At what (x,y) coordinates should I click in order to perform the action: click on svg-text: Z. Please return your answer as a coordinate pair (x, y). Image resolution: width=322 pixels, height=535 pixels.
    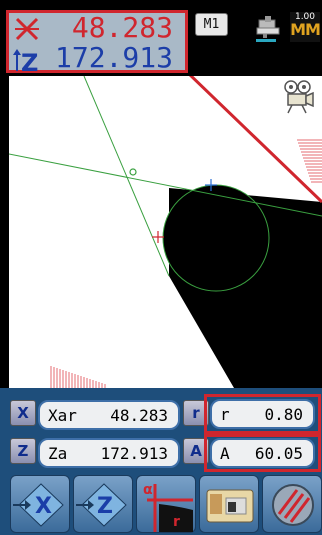
    Looking at the image, I should click on (29, 61).